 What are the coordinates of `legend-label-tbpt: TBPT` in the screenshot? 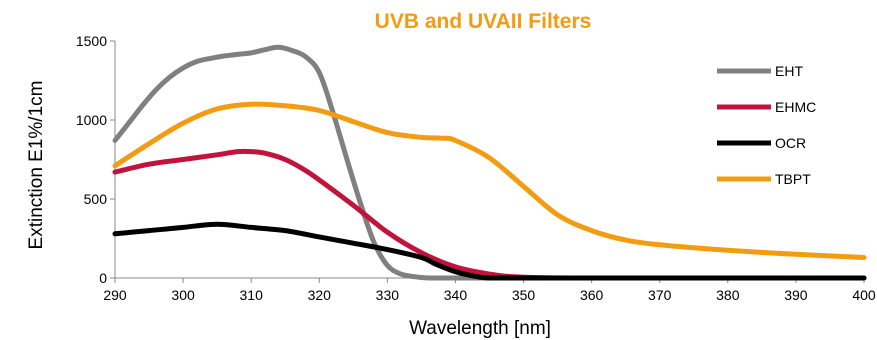 It's located at (793, 179).